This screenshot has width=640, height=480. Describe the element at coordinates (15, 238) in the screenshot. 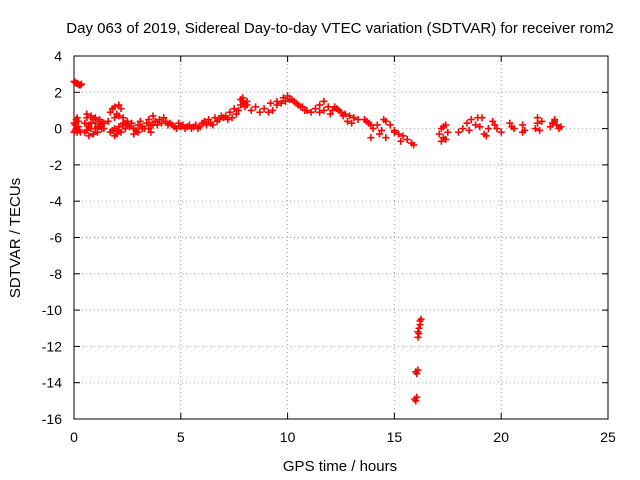

I see `y-axis-label: SDTVAR / TECUs` at that location.